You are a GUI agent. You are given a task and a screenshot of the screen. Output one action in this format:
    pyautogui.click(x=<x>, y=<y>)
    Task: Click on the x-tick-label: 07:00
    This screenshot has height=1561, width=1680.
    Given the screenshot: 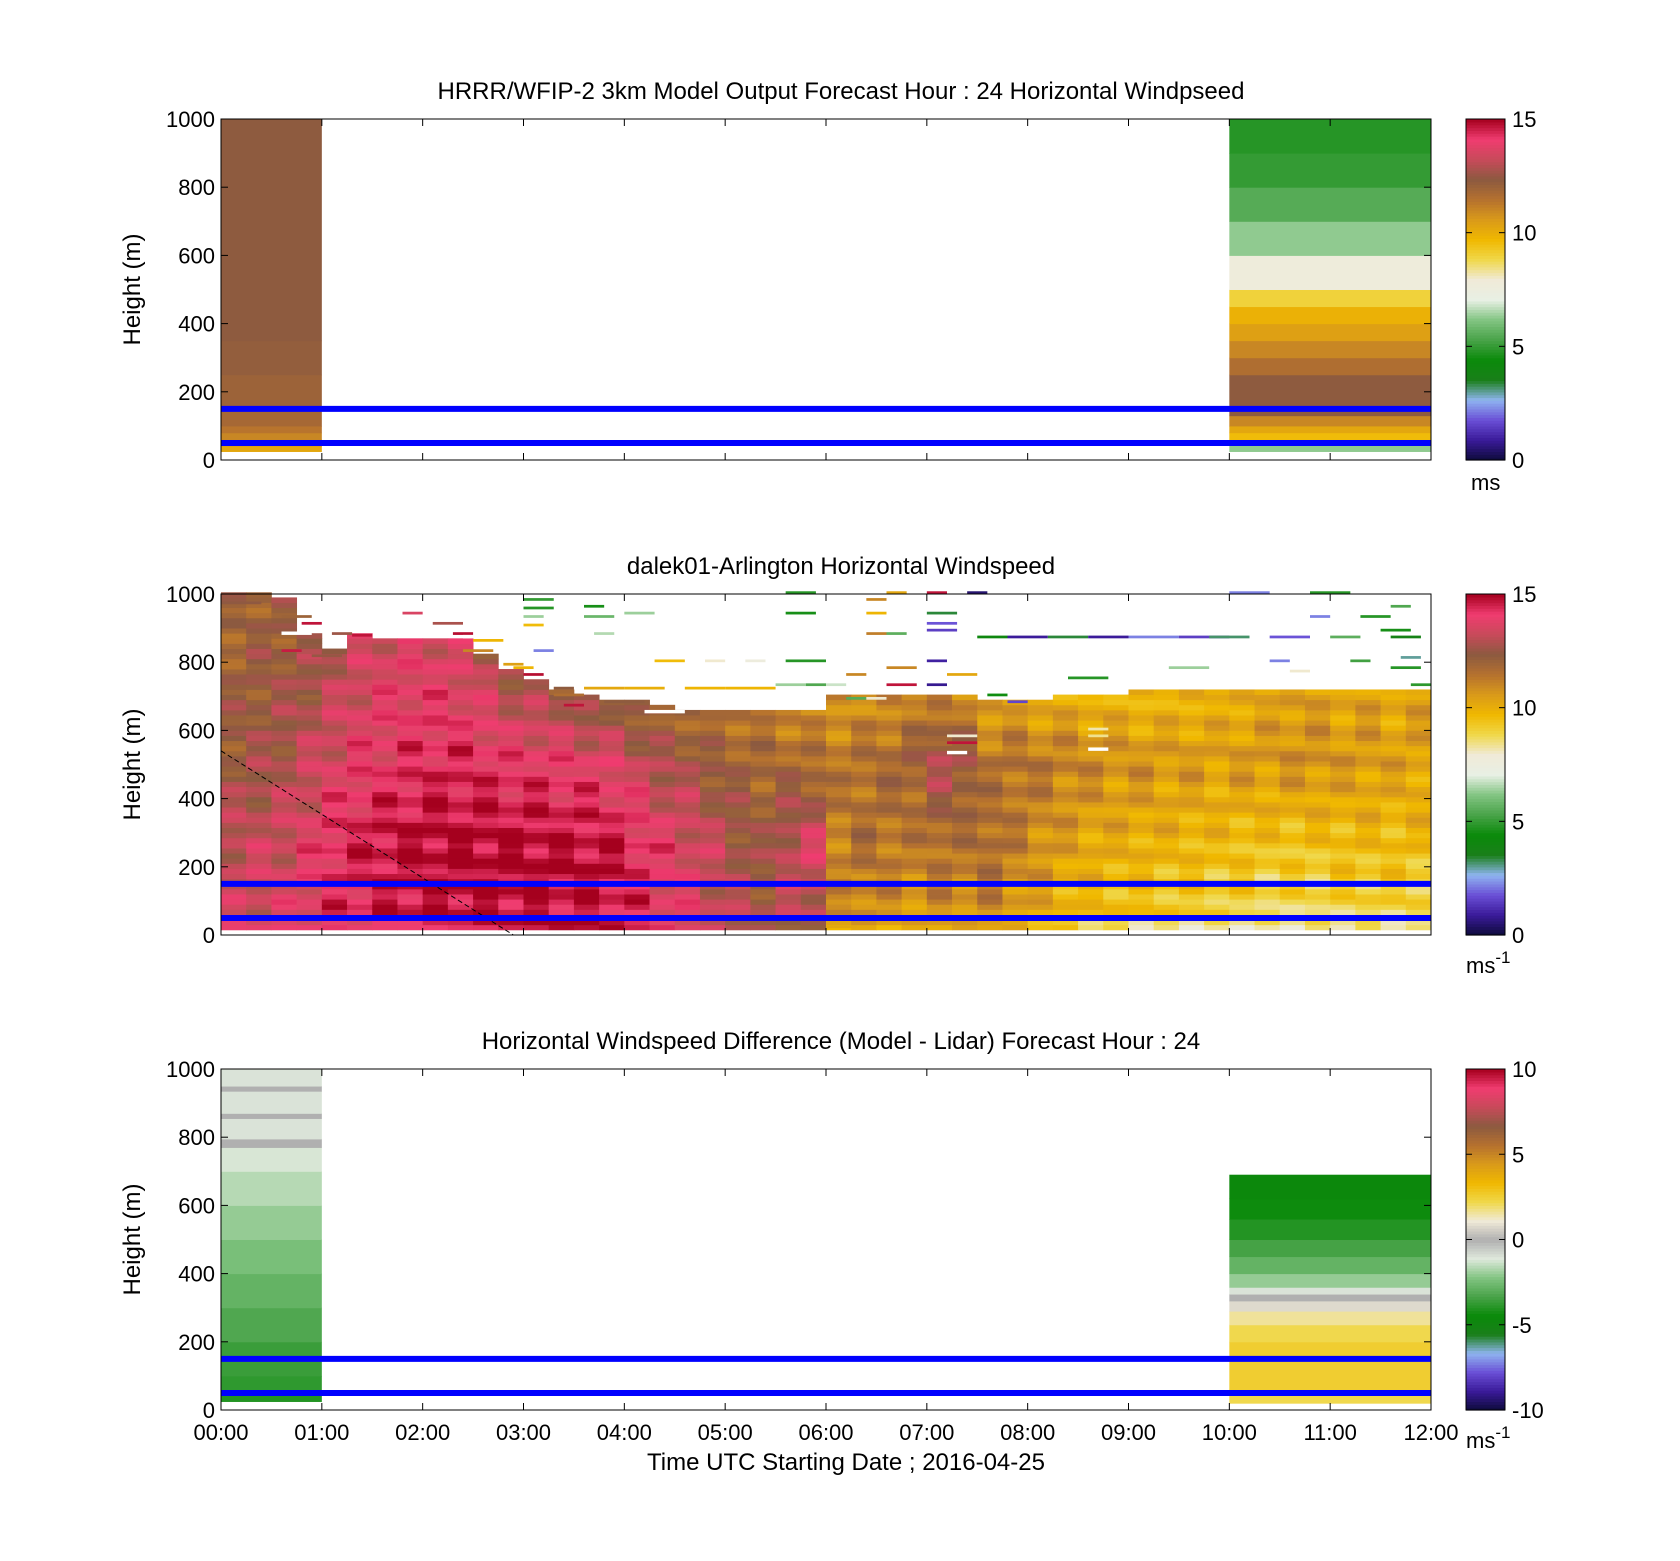 What is the action you would take?
    pyautogui.click(x=926, y=1432)
    